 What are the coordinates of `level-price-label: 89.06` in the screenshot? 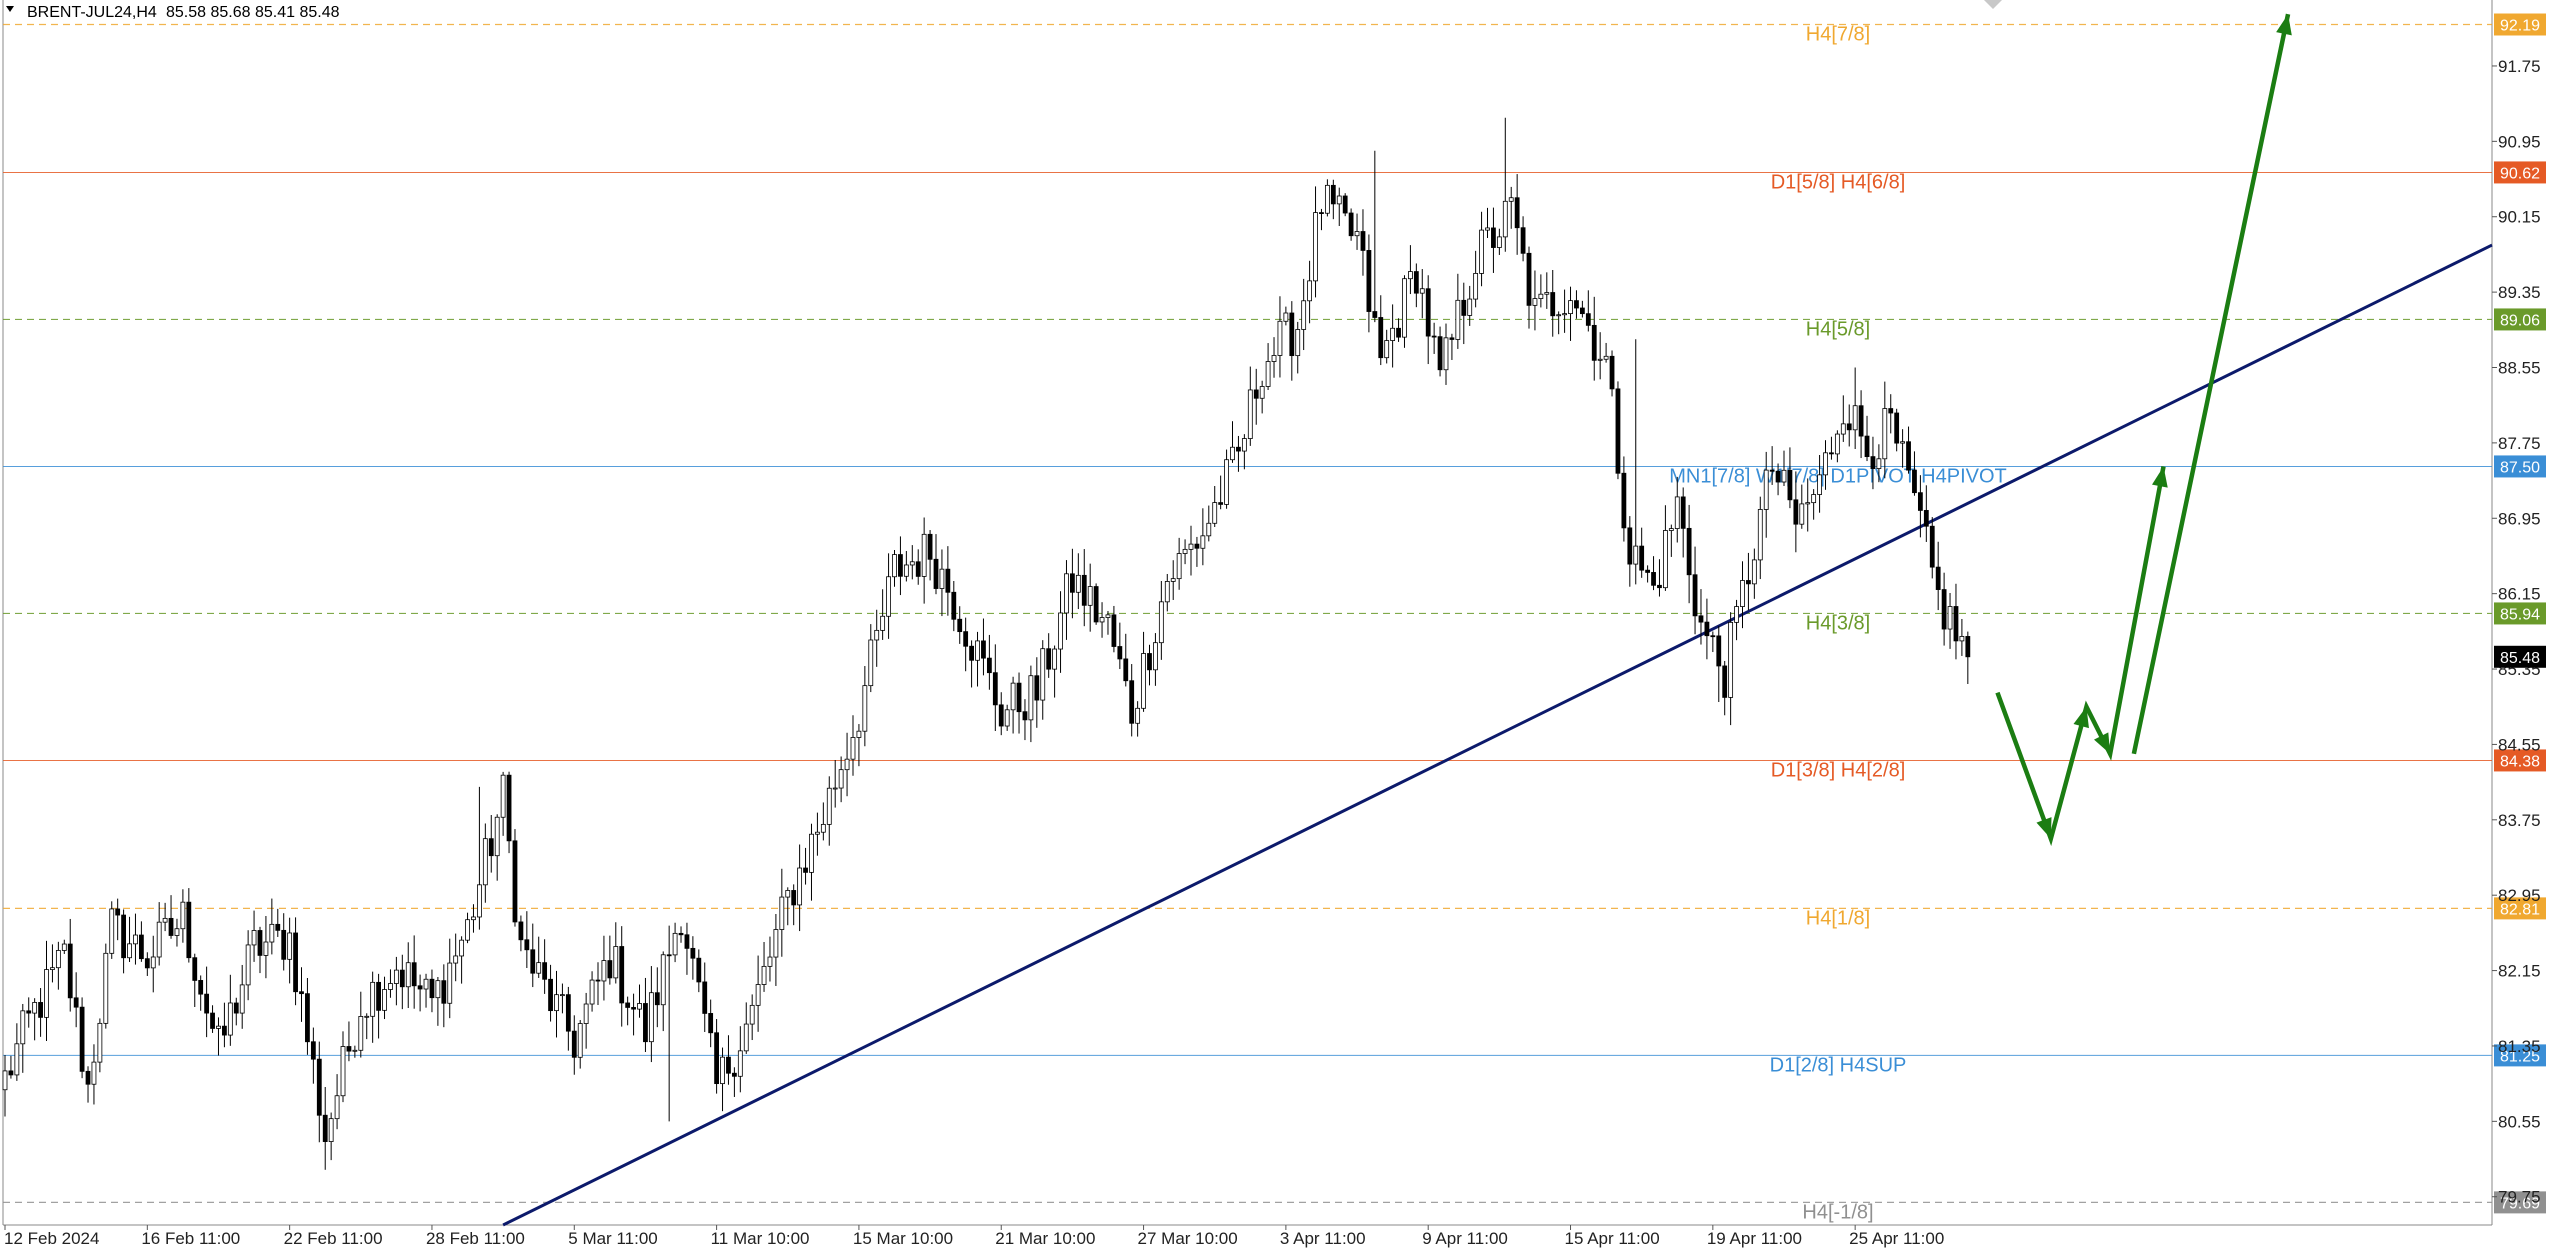 It's located at (2520, 320).